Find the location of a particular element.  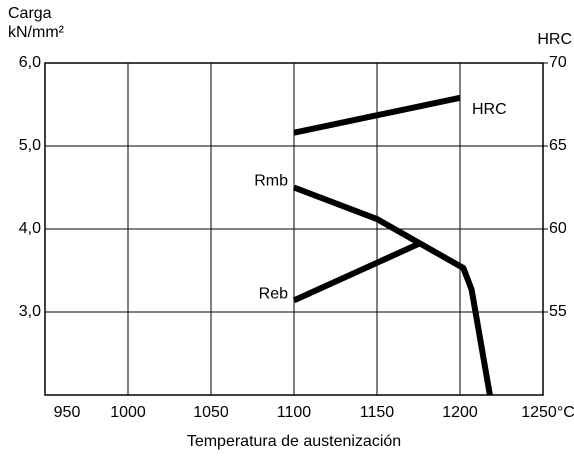

series-label: HRC is located at coordinates (489, 109).